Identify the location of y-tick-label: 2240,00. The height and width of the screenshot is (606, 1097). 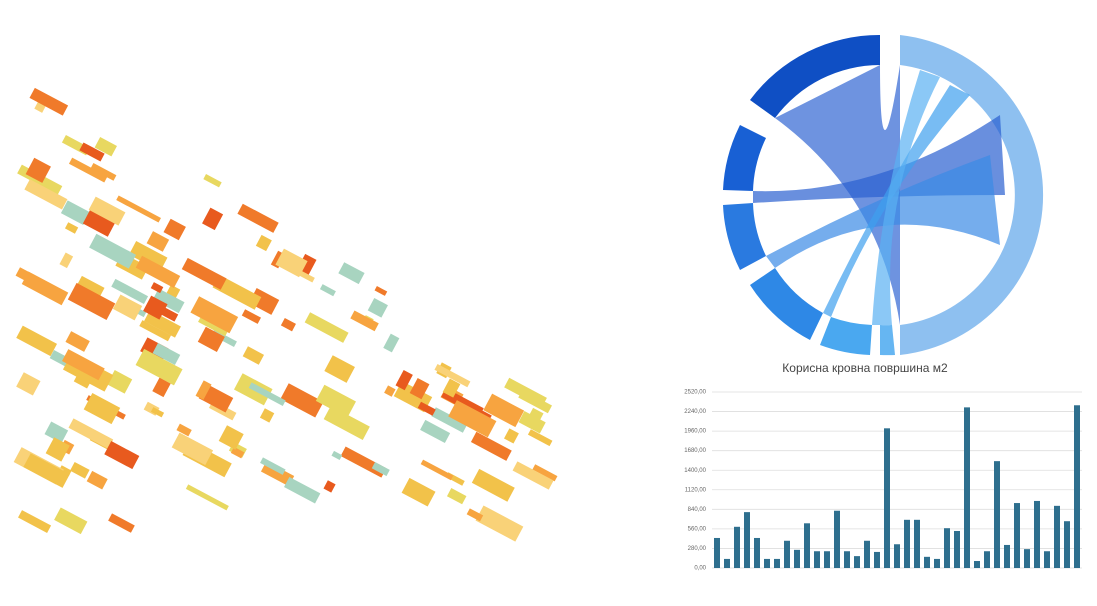
(695, 412).